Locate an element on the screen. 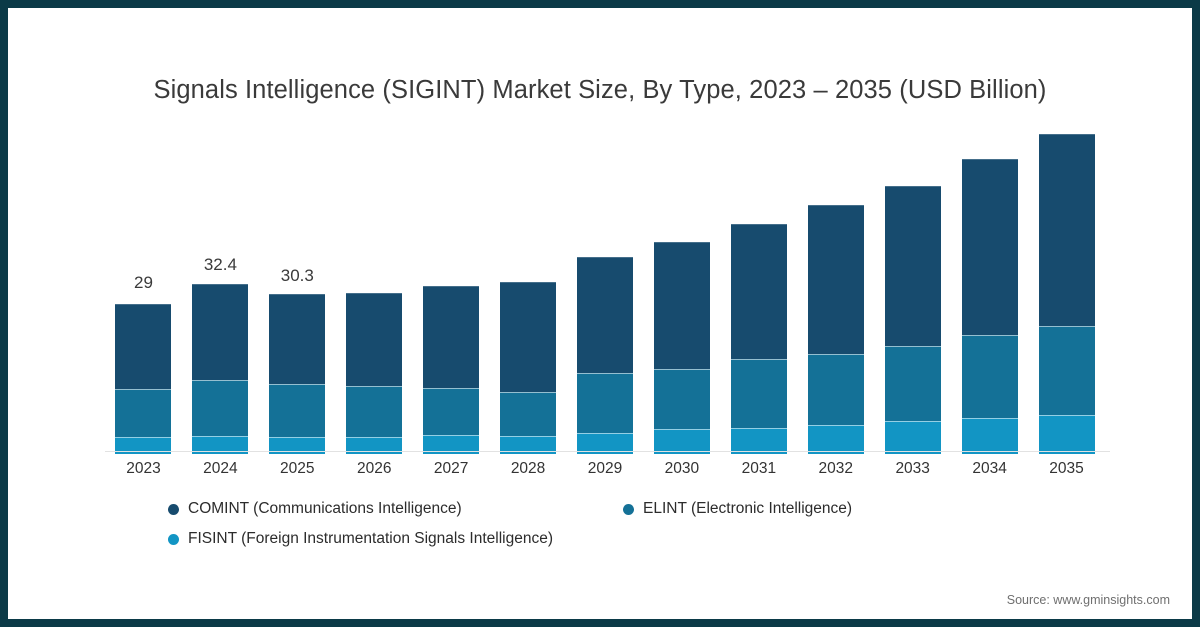 The height and width of the screenshot is (627, 1200). x-axis-tick-2030: 2030 is located at coordinates (682, 468).